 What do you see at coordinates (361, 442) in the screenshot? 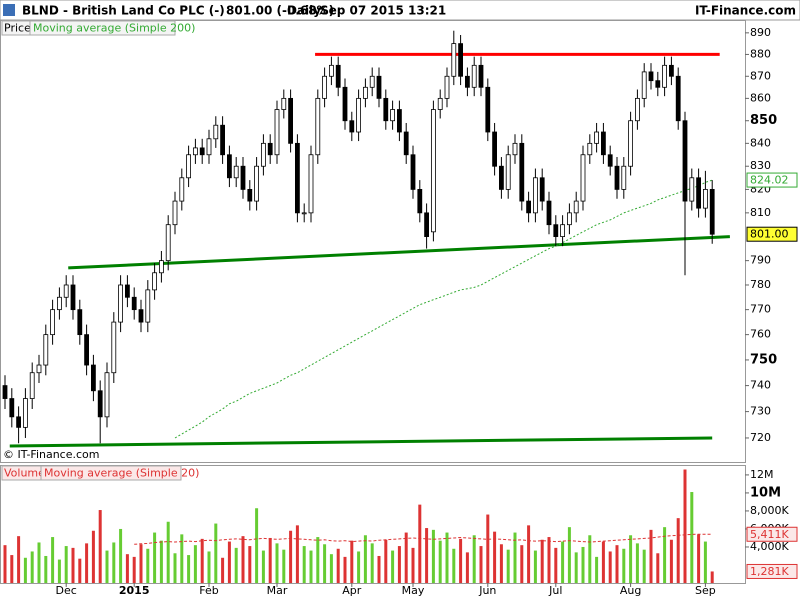
I see `trendline` at bounding box center [361, 442].